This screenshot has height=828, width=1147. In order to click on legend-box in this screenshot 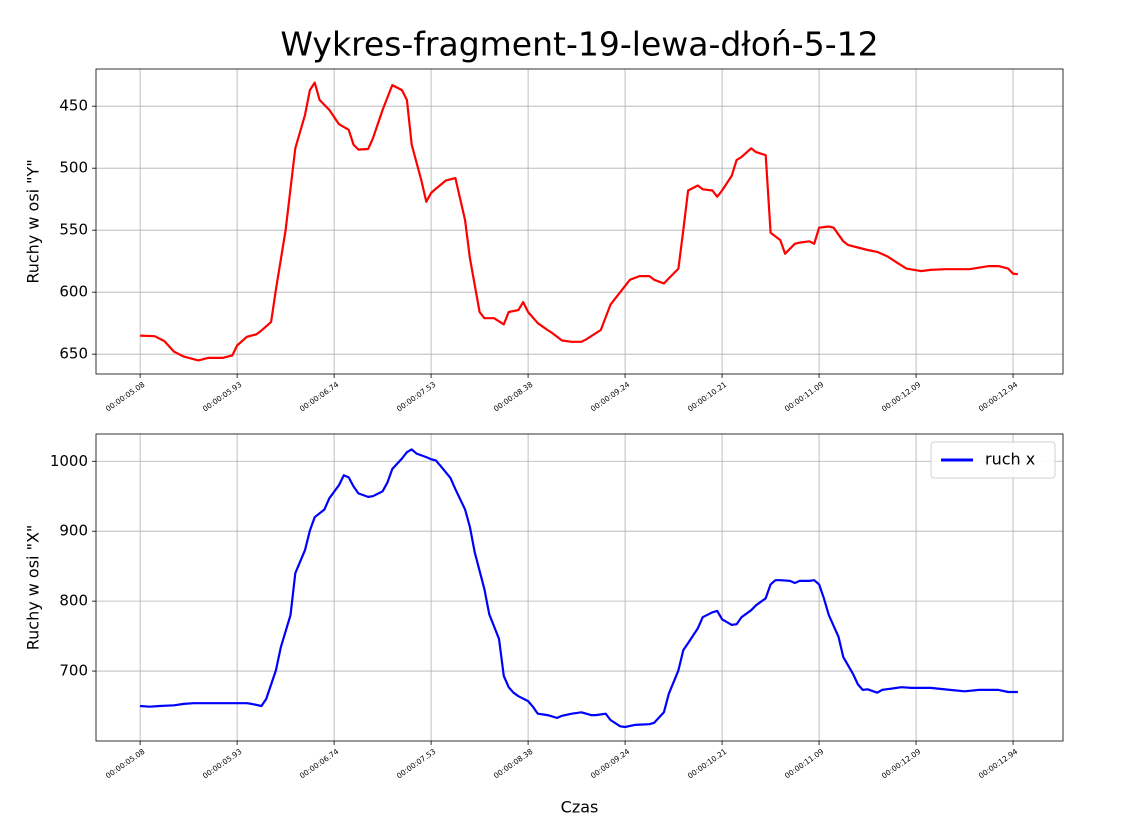, I will do `click(993, 460)`.